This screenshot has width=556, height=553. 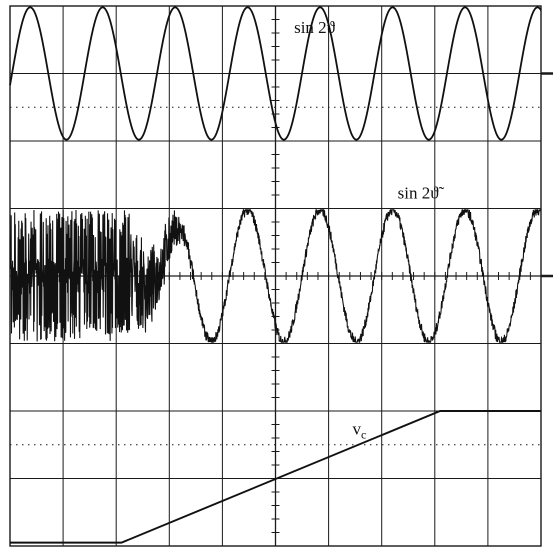 What do you see at coordinates (359, 431) in the screenshot?
I see `trace-label-2: vc` at bounding box center [359, 431].